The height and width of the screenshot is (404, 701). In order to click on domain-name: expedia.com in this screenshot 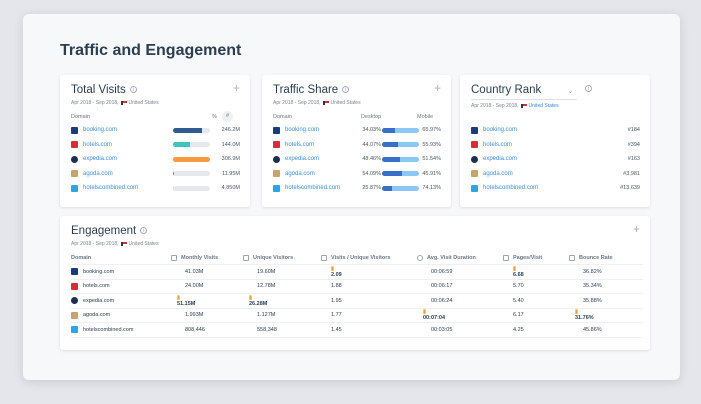, I will do `click(99, 300)`.